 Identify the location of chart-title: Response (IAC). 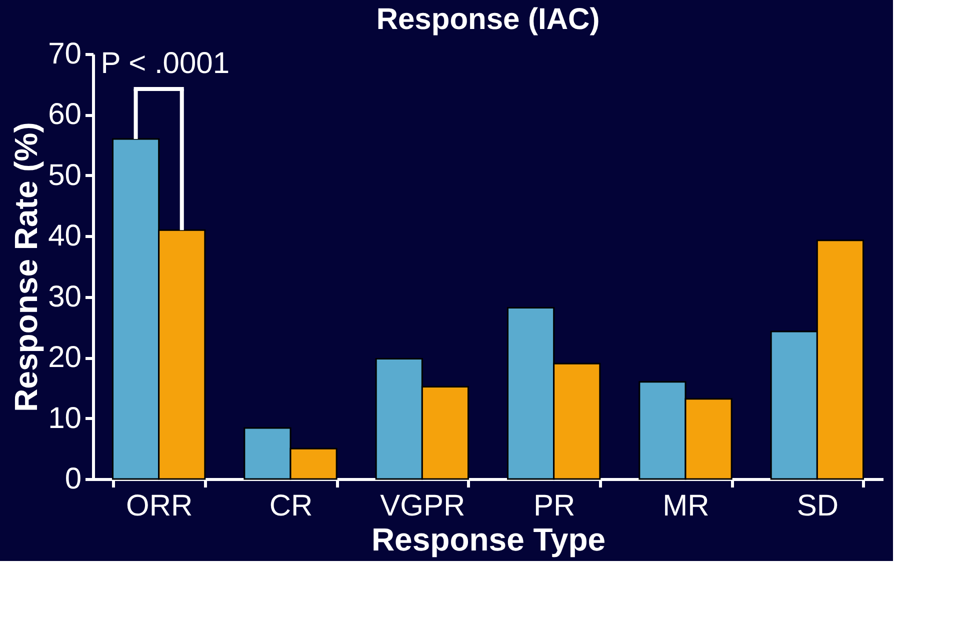
(488, 19).